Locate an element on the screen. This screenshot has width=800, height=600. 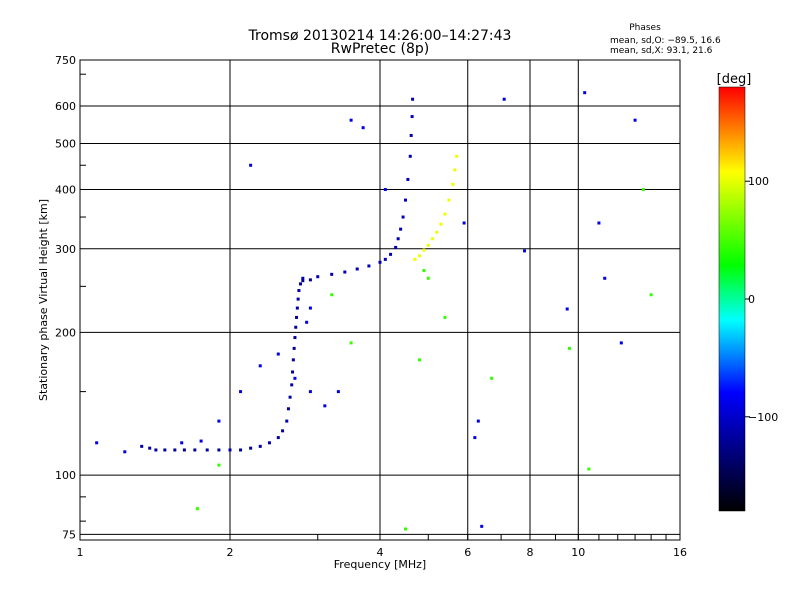
y-tick-label: 600 is located at coordinates (65, 106).